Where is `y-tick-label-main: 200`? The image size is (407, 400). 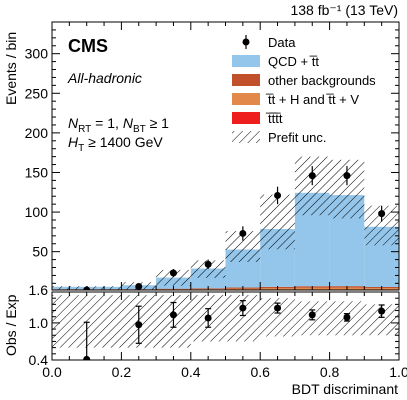 y-tick-label-main: 200 is located at coordinates (37, 133).